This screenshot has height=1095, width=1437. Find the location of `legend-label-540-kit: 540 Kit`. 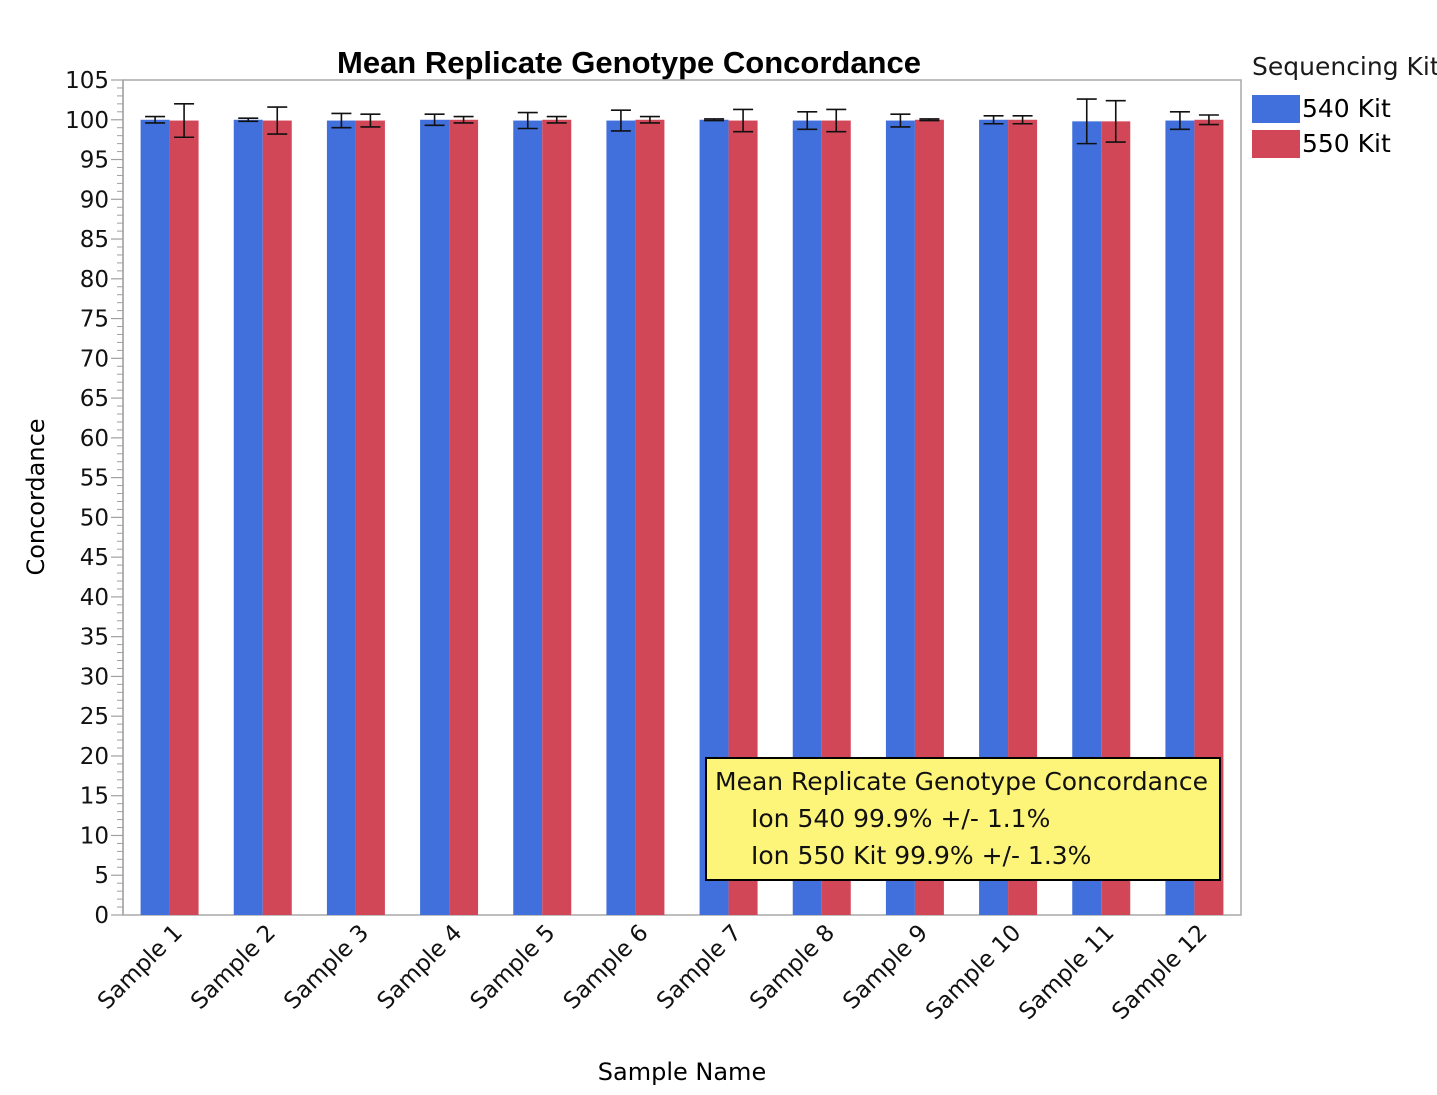

legend-label-540-kit: 540 Kit is located at coordinates (1346, 108).